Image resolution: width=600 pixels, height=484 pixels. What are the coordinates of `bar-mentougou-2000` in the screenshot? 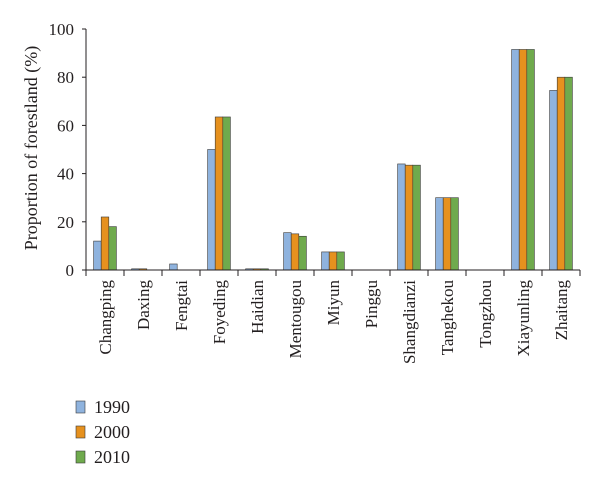 It's located at (295, 252).